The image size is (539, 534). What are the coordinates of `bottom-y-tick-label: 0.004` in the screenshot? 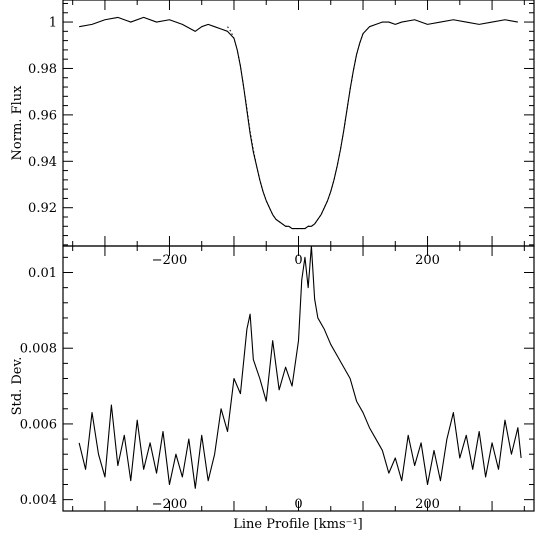 It's located at (38, 500).